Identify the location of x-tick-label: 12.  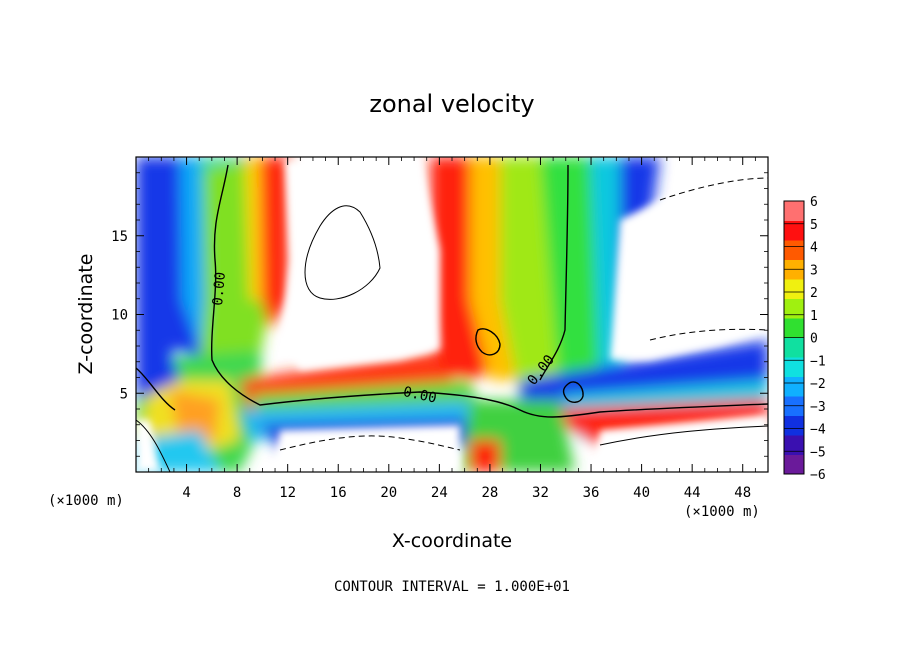
(287, 493).